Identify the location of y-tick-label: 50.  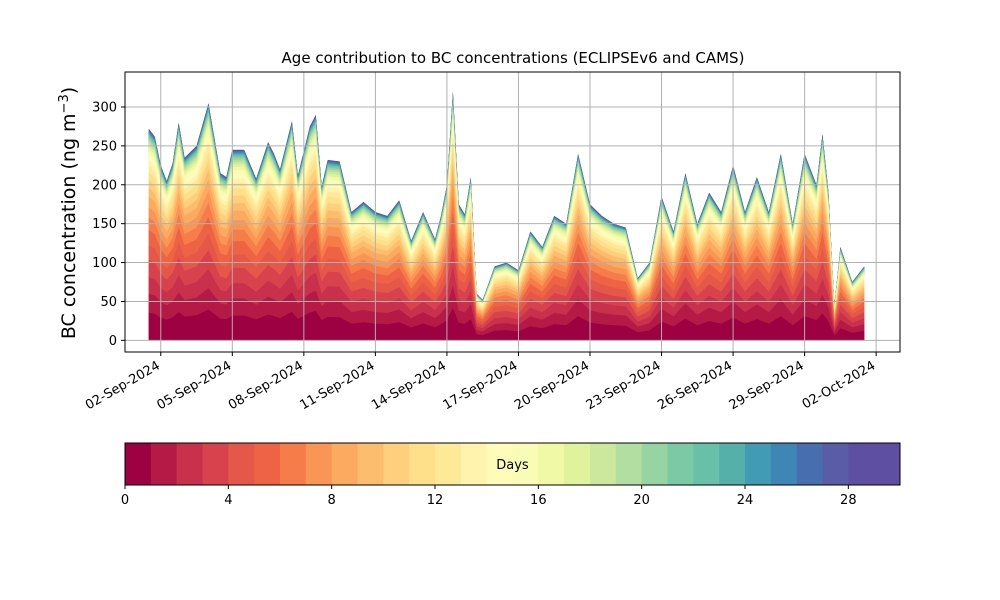
(108, 302).